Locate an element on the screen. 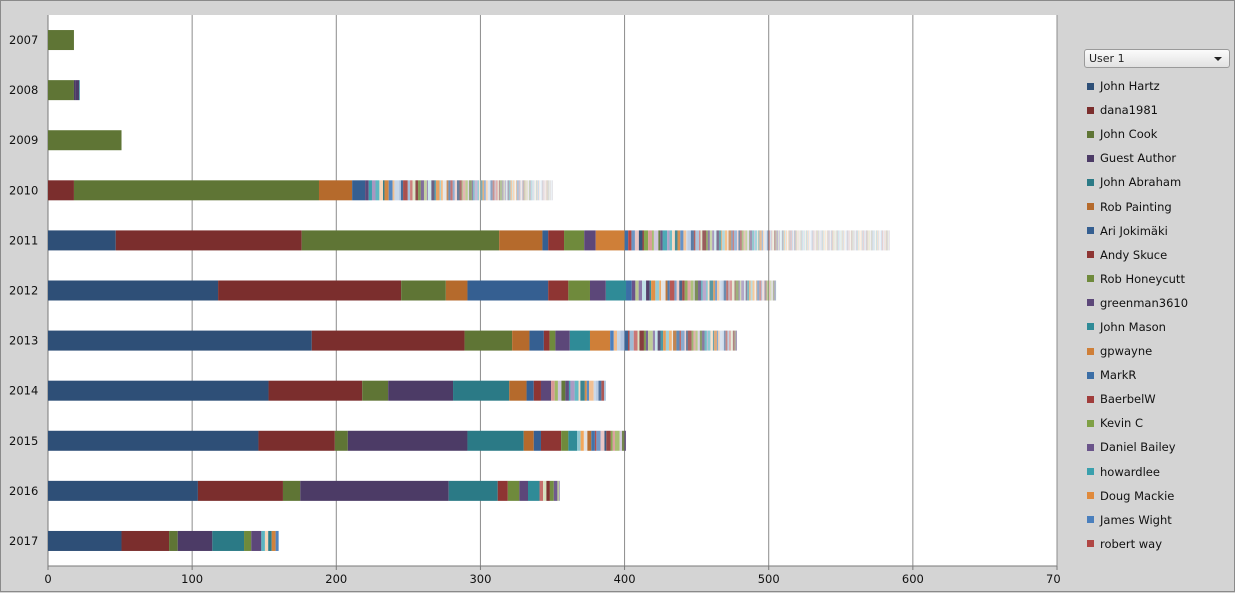 This screenshot has height=593, width=1235. user-dropdown: User 1 is located at coordinates (1157, 58).